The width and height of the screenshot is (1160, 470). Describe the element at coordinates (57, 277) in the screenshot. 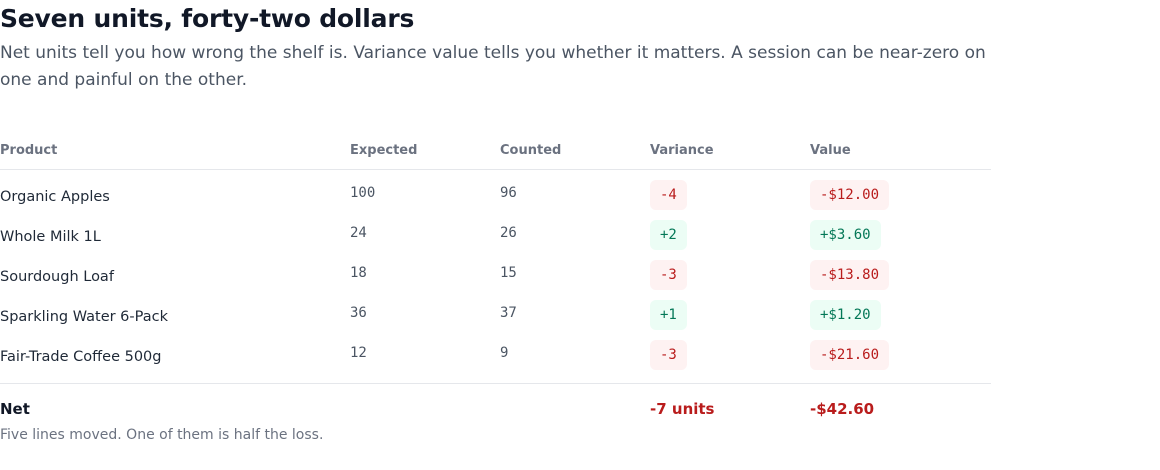

I see `product-name: Sourdough Loaf` at that location.